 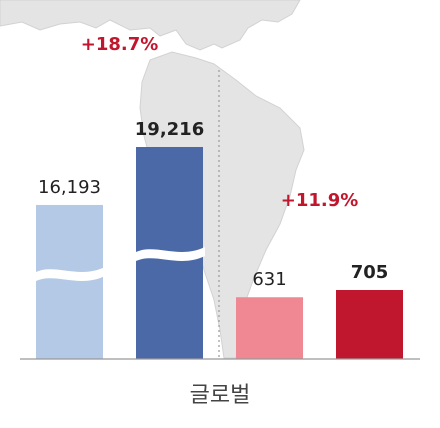 What do you see at coordinates (220, 395) in the screenshot?
I see `x-axis-label: 글로벌` at bounding box center [220, 395].